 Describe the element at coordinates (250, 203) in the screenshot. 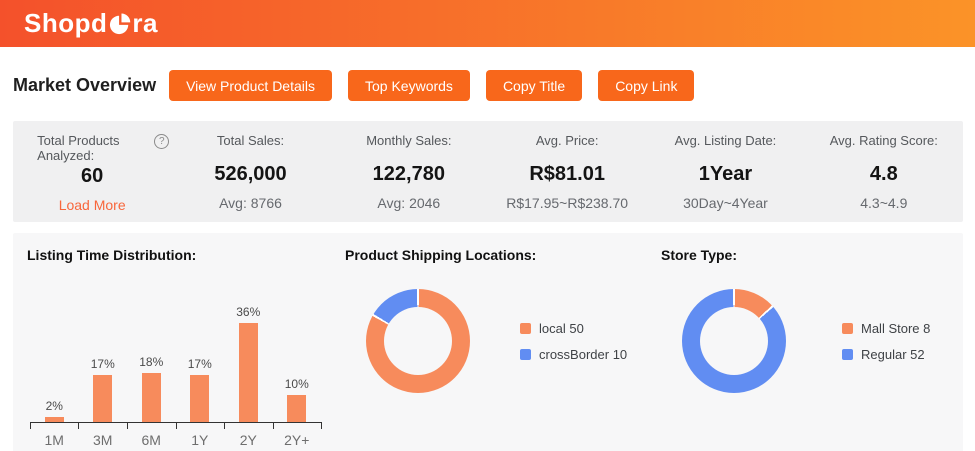

I see `stat-sub: Avg: 8766` at that location.